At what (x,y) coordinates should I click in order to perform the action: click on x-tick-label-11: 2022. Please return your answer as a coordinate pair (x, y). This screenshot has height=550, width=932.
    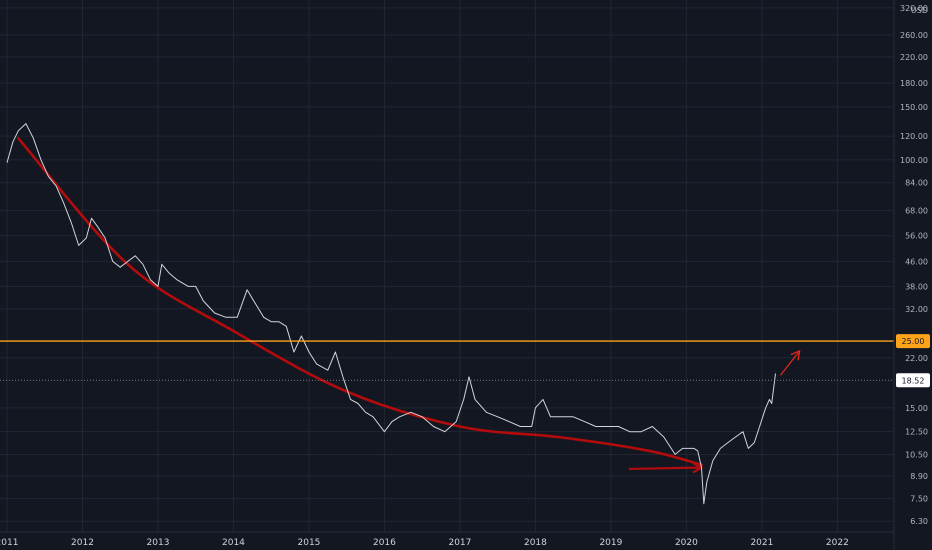
    Looking at the image, I should click on (837, 543).